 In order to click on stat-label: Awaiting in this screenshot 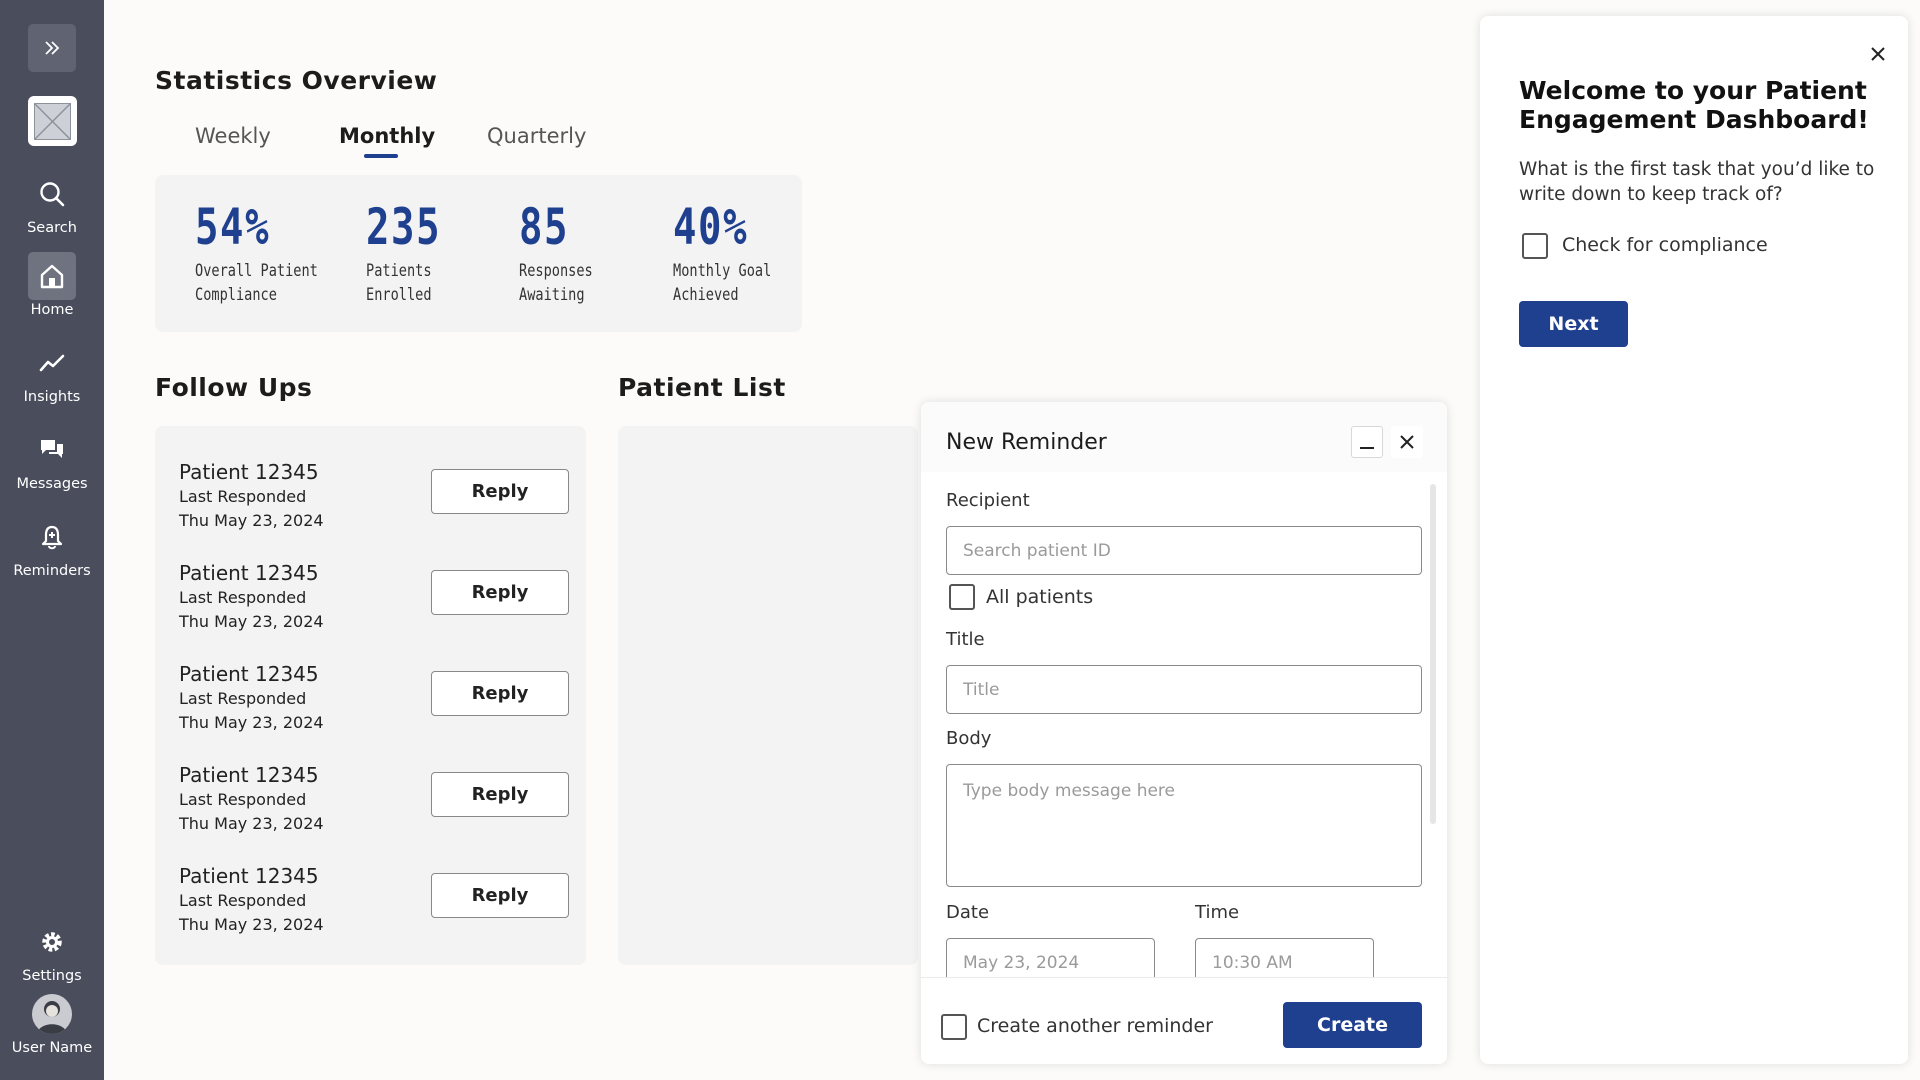, I will do `click(552, 295)`.